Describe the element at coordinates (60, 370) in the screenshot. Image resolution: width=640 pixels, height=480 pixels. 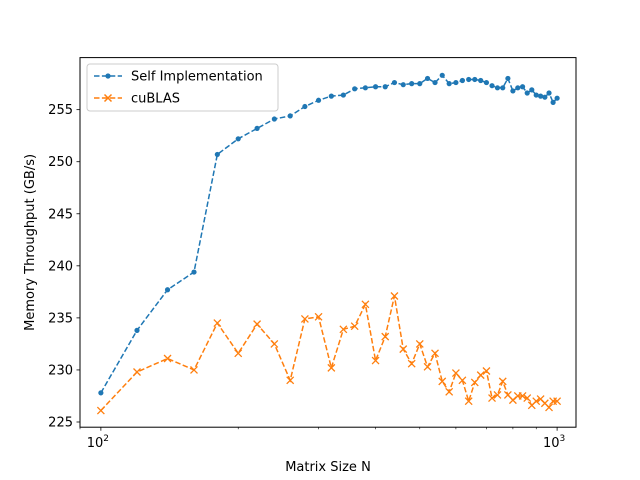
I see `y-tick-label: 230` at that location.